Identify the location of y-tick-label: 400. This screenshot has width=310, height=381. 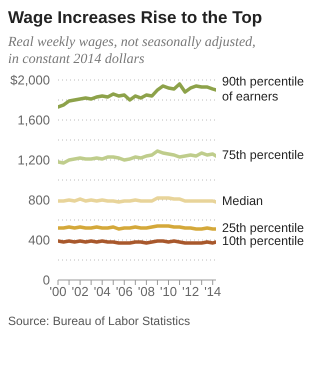
(39, 240).